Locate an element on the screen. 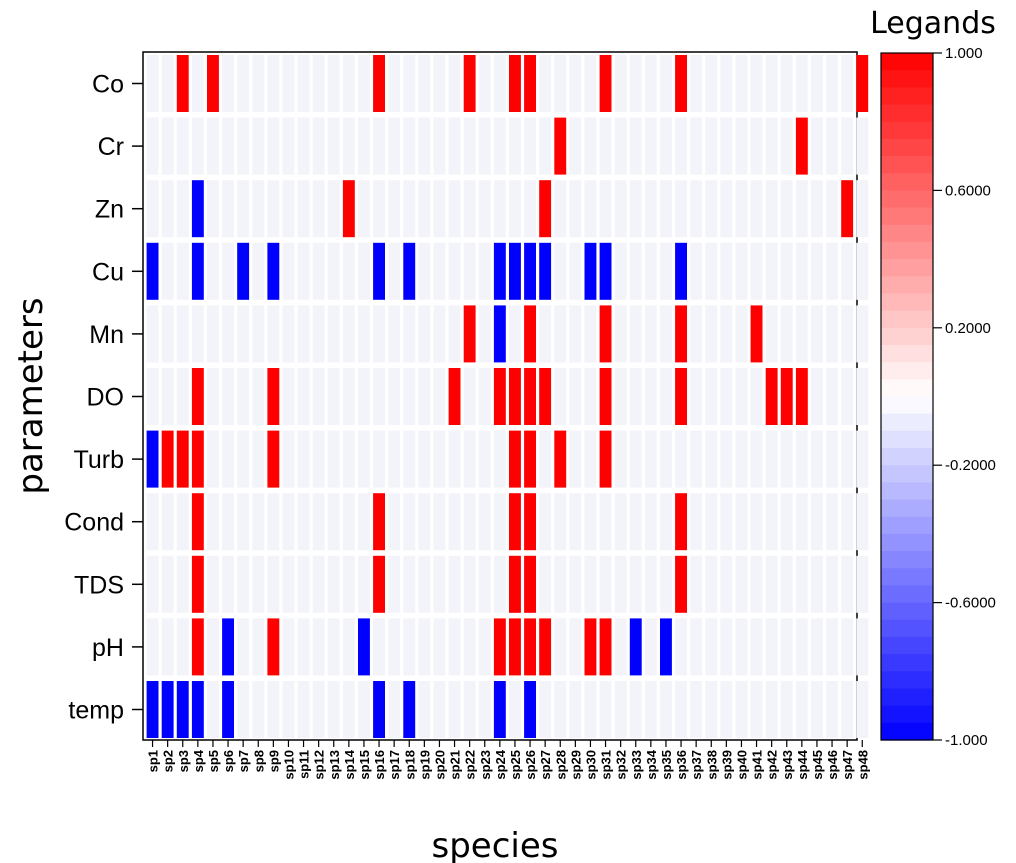 The width and height of the screenshot is (1016, 863). x-tick-label: sp11 is located at coordinates (304, 764).